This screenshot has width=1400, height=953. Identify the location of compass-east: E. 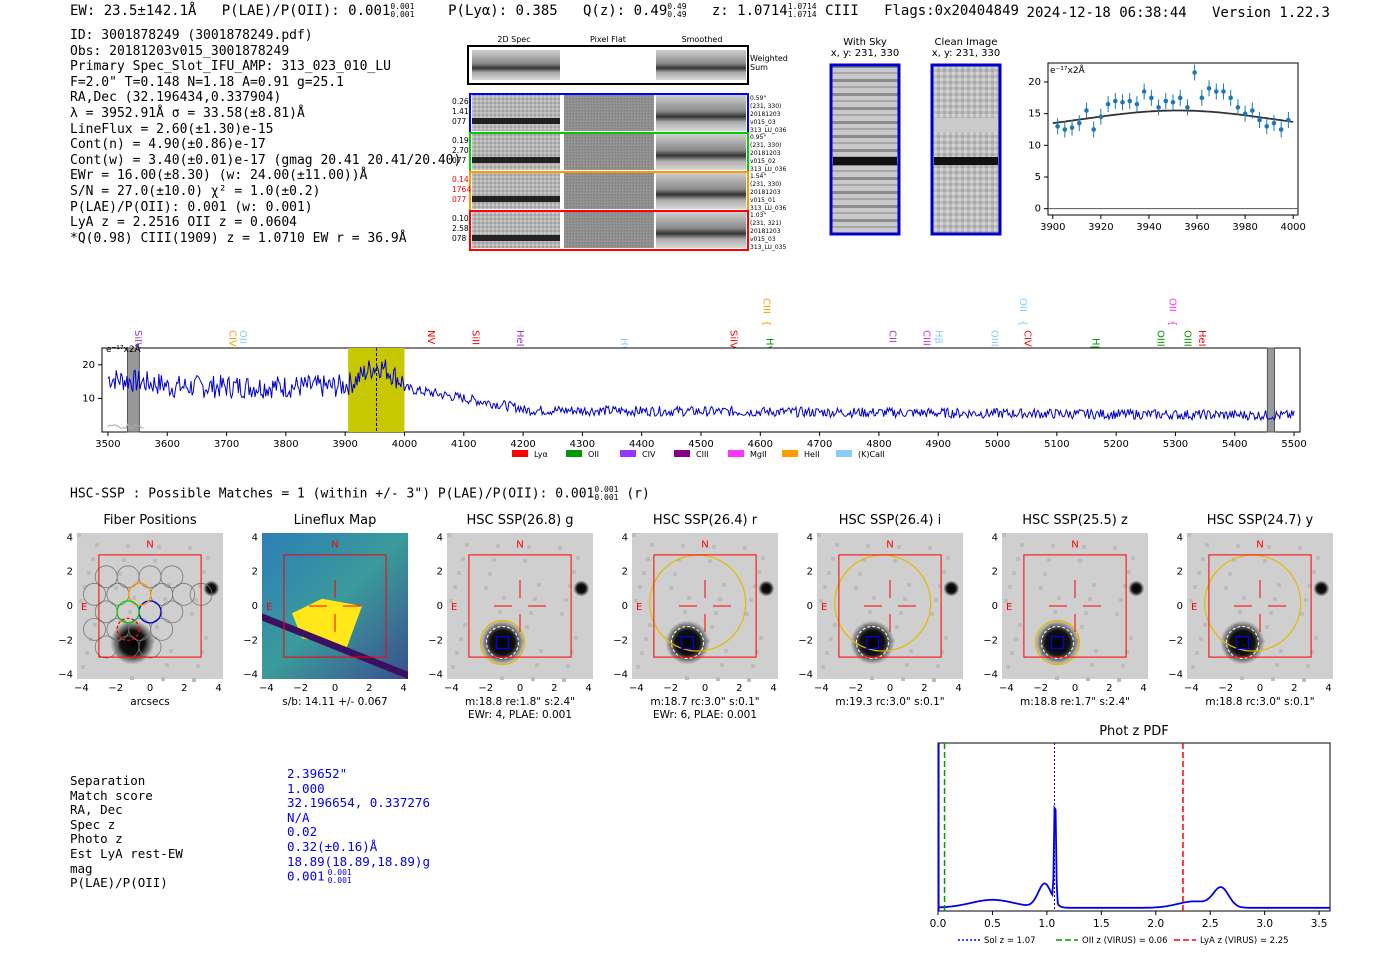
(1194, 607).